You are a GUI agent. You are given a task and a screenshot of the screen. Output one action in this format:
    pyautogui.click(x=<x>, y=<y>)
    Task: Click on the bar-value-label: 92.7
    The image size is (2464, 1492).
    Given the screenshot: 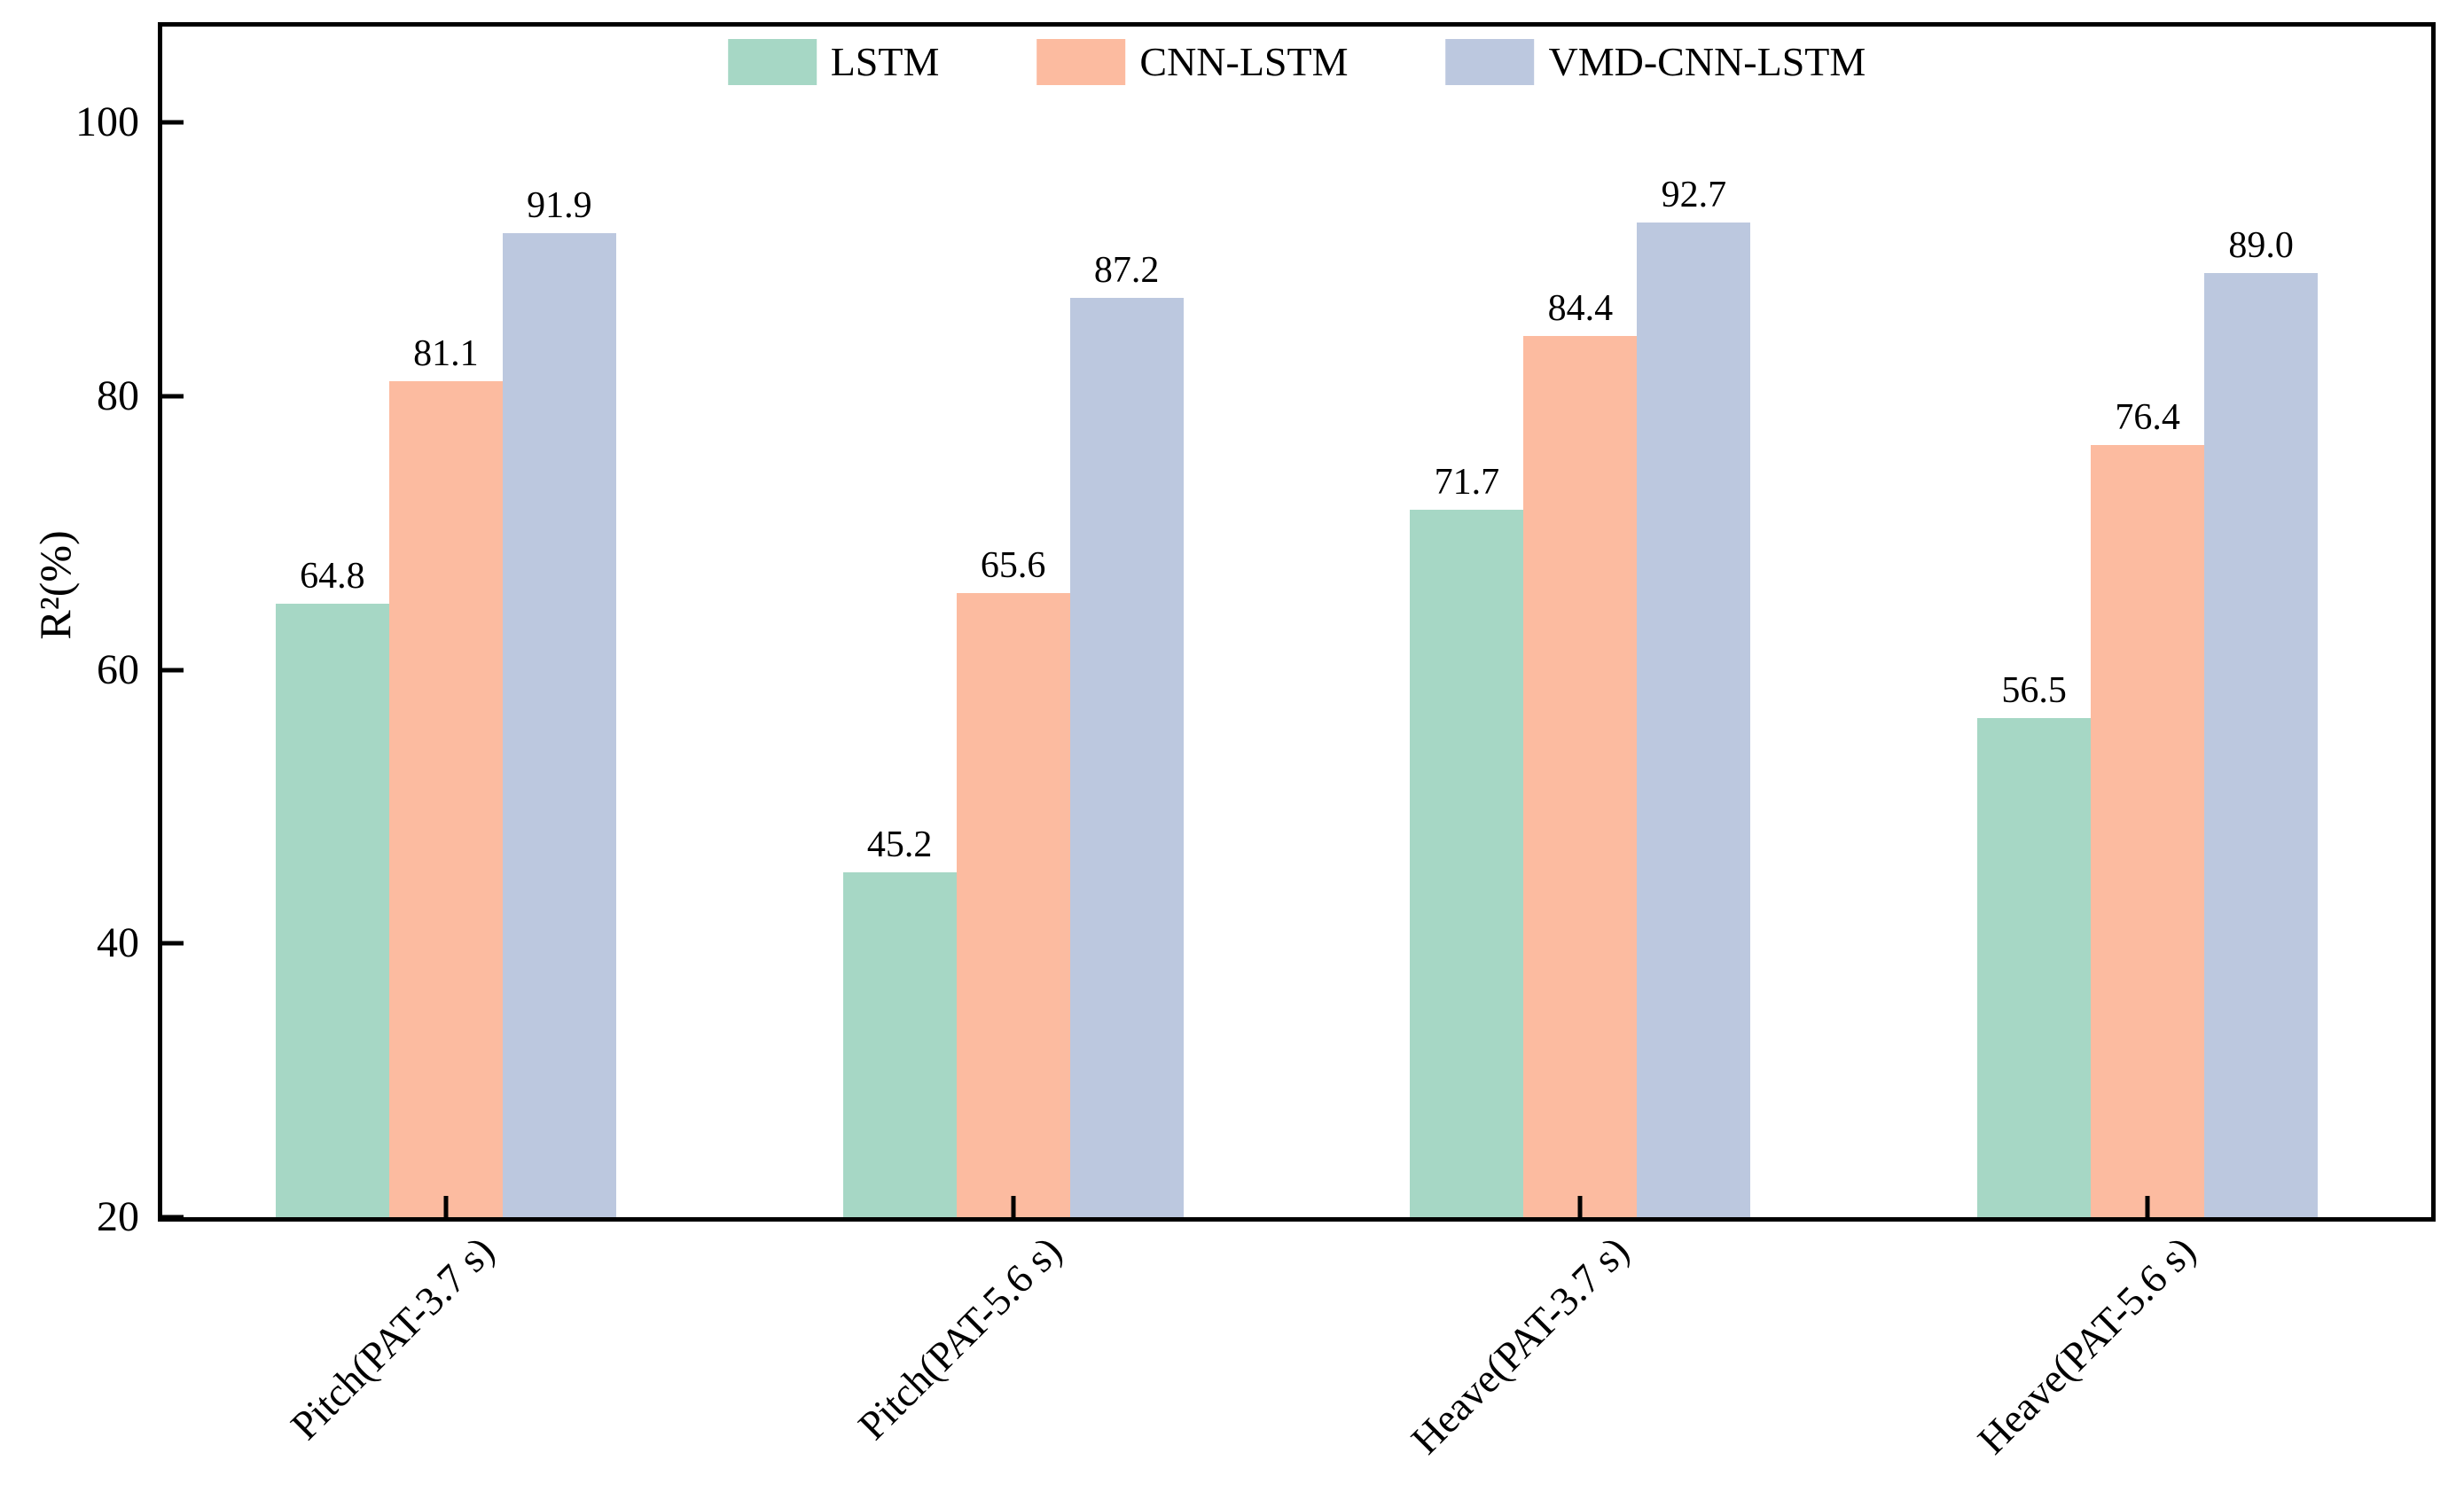 What is the action you would take?
    pyautogui.click(x=1694, y=195)
    